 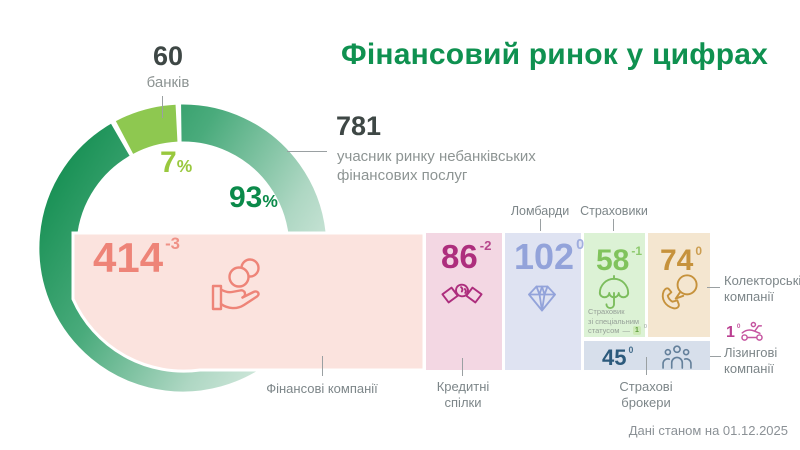 I want to click on connector-line-nonbank, so click(x=307, y=151).